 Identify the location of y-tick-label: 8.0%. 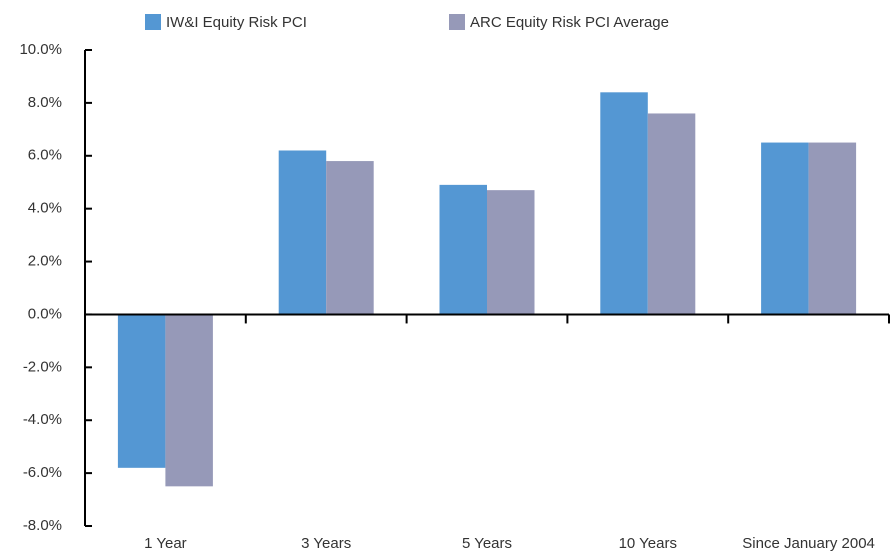
(45, 102).